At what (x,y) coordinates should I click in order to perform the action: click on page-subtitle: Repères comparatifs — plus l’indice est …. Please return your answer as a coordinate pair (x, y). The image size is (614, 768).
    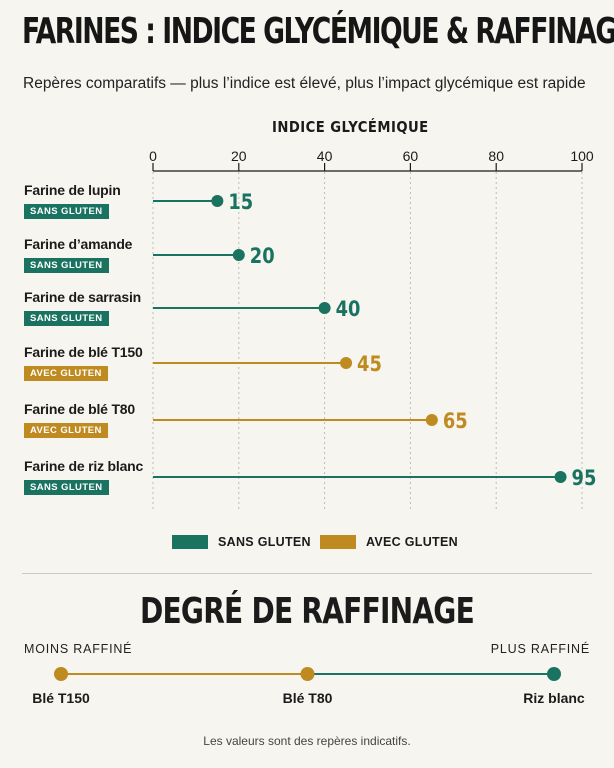
    Looking at the image, I should click on (304, 83).